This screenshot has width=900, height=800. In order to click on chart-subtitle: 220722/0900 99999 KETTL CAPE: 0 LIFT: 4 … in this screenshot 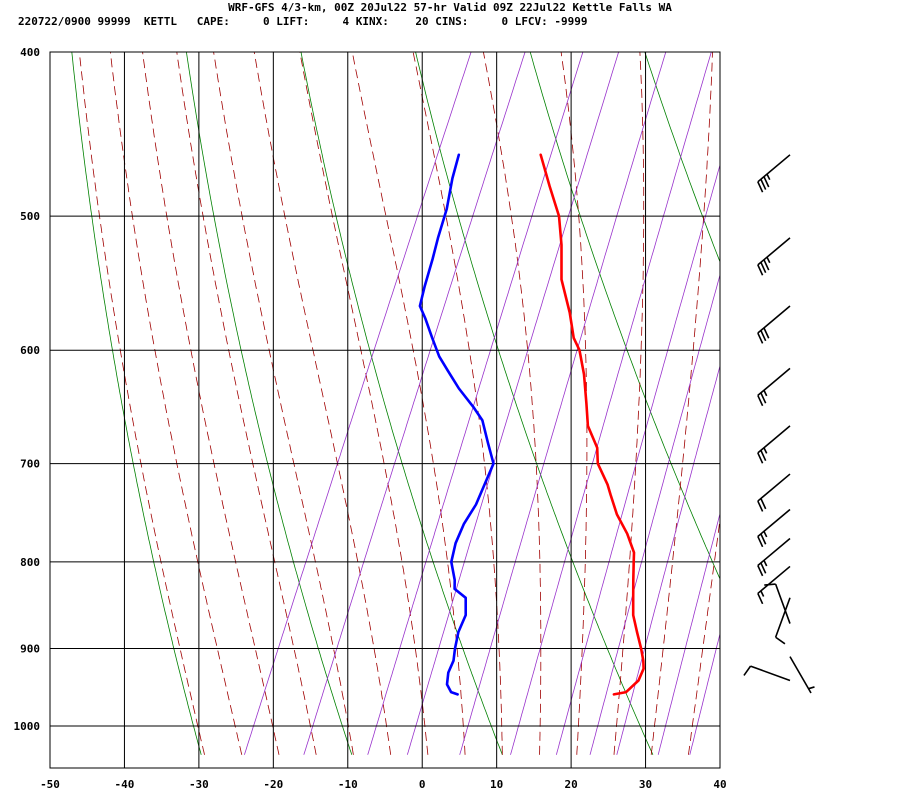, I will do `click(303, 21)`.